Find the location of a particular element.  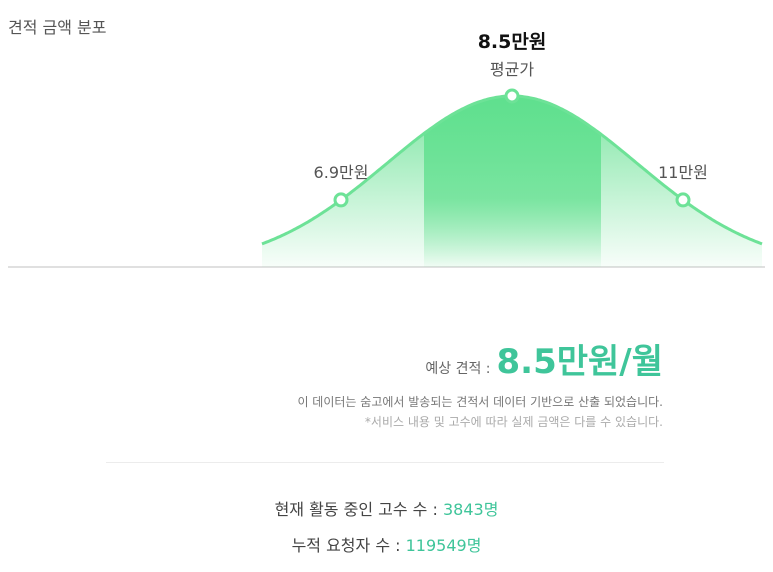

marker-average is located at coordinates (512, 96).